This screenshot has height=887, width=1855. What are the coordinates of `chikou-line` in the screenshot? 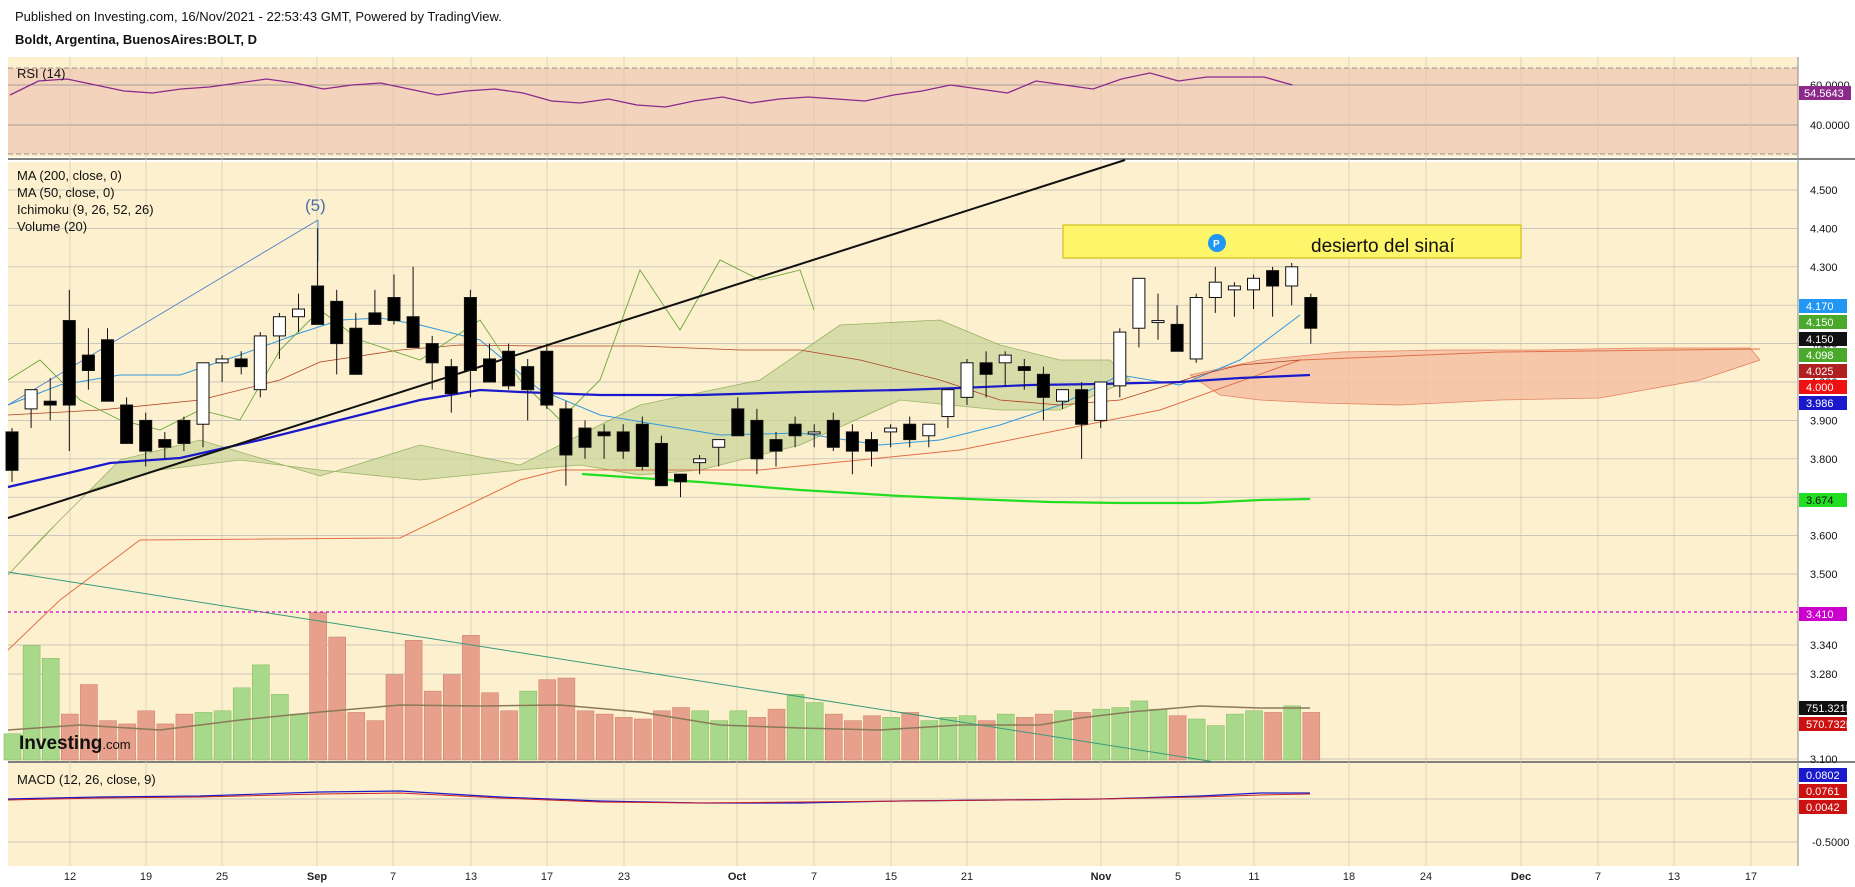 It's located at (411, 345).